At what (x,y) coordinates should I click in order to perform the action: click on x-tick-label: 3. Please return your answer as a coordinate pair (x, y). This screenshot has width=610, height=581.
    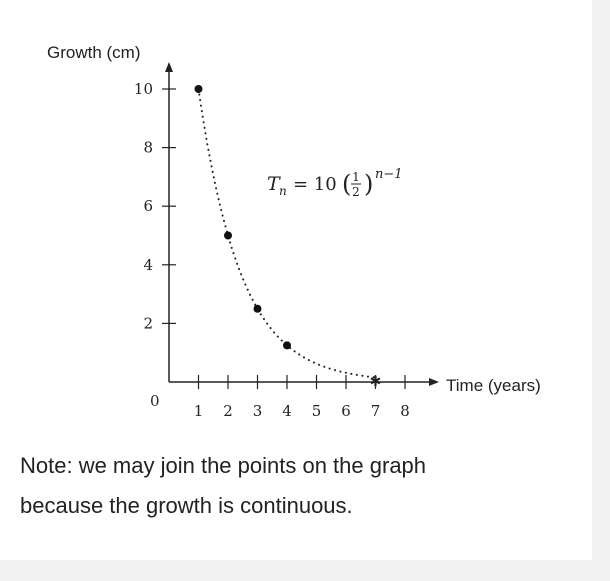
    Looking at the image, I should click on (258, 411).